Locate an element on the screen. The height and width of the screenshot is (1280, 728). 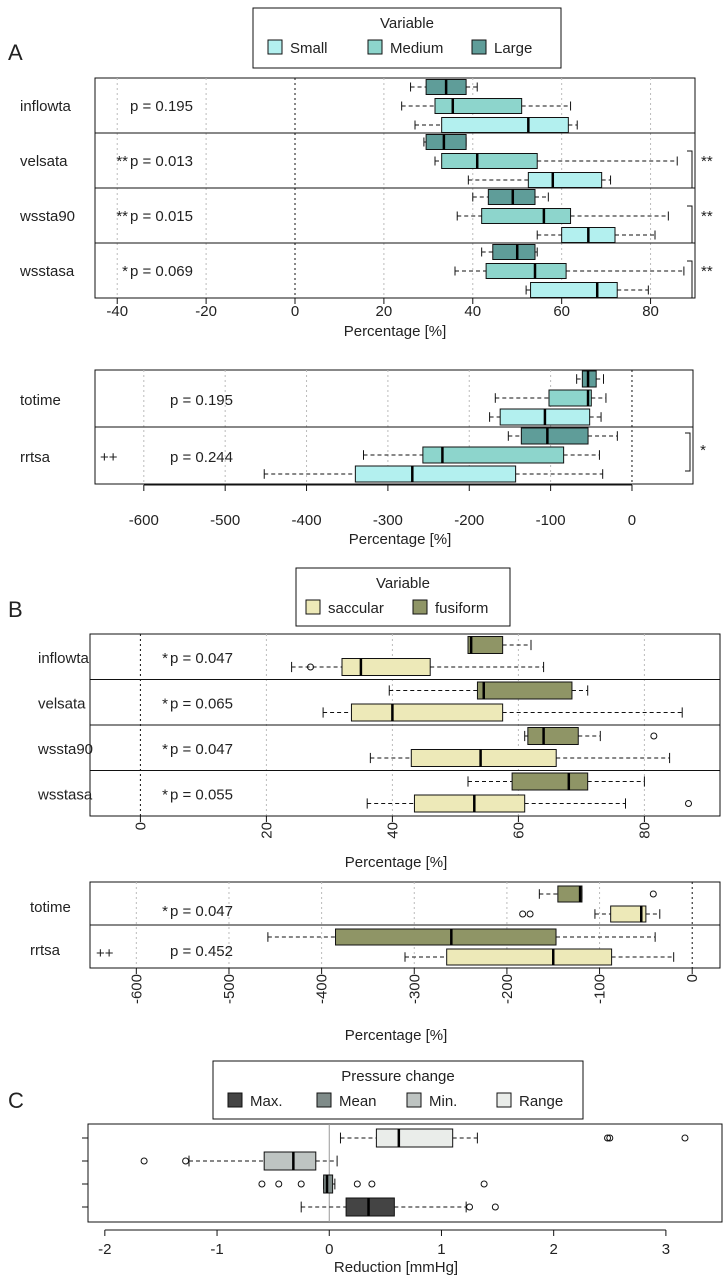
box-totime-small is located at coordinates (545, 417).